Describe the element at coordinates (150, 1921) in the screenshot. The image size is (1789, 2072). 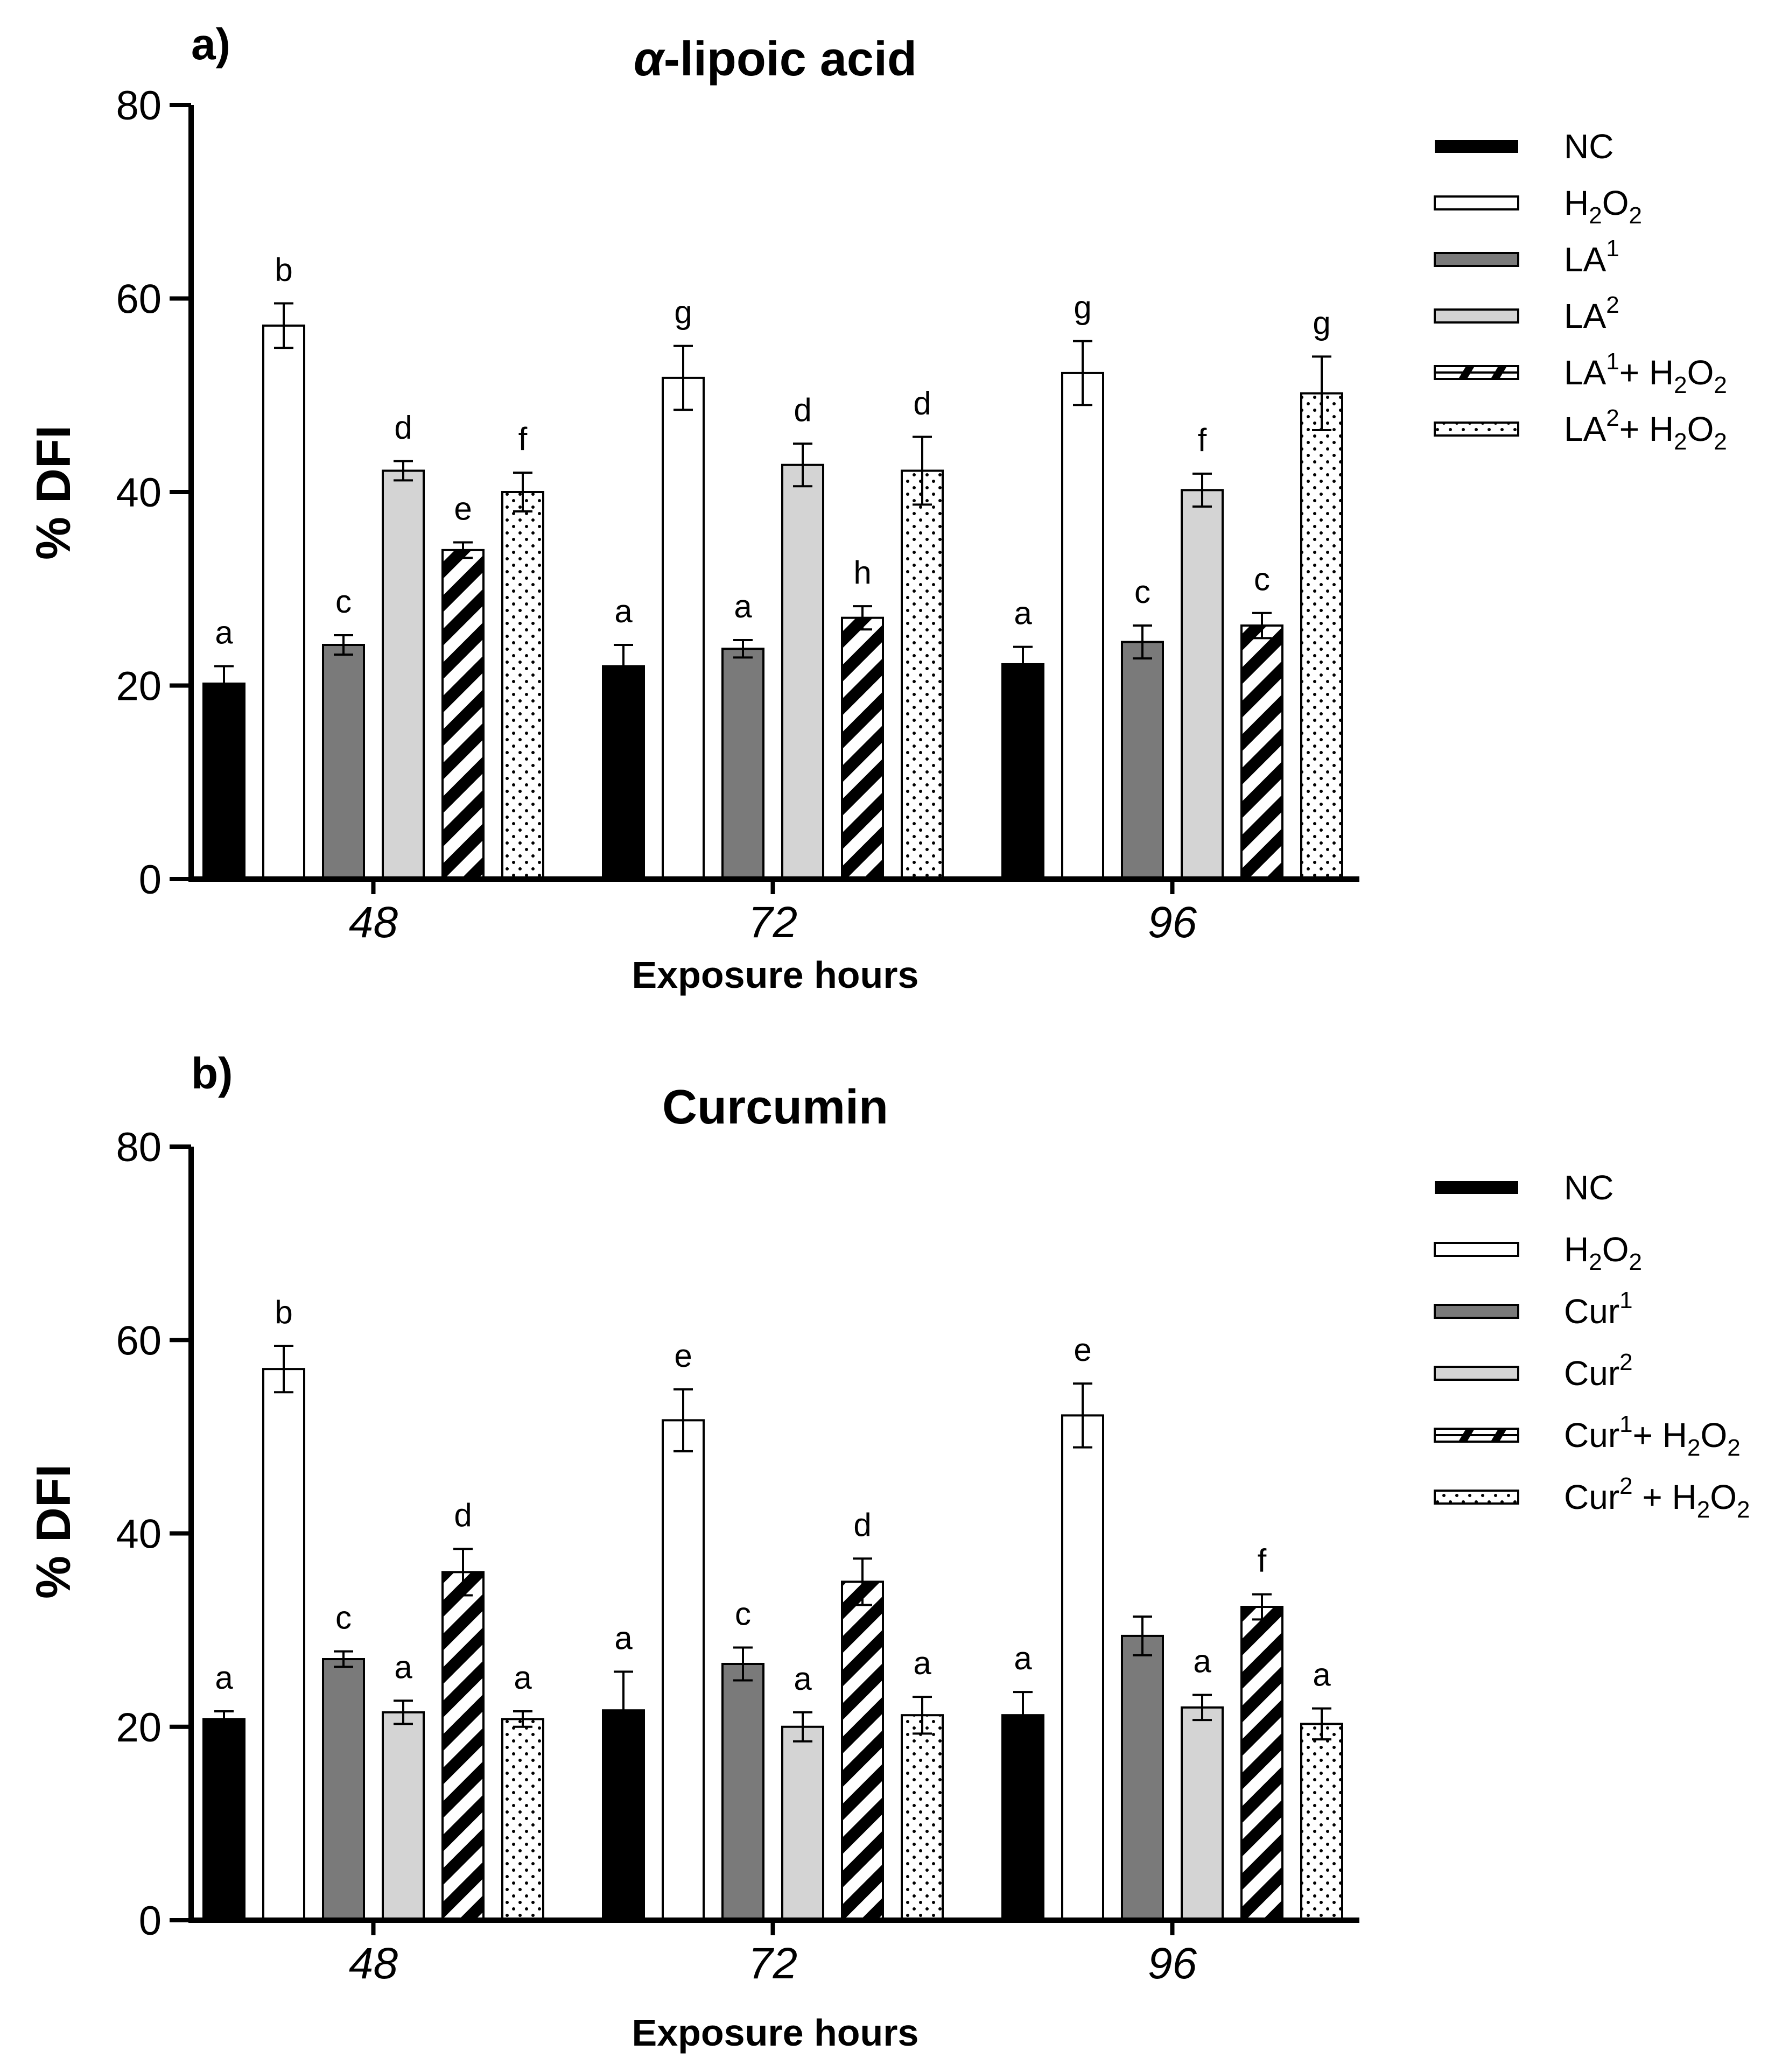
I see `y-tick-label: 0` at that location.